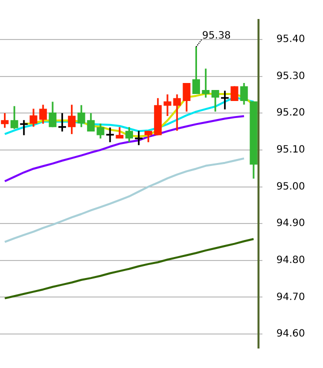 The image size is (323, 368). What do you see at coordinates (291, 186) in the screenshot?
I see `y-tick-label: 95.00` at bounding box center [291, 186].